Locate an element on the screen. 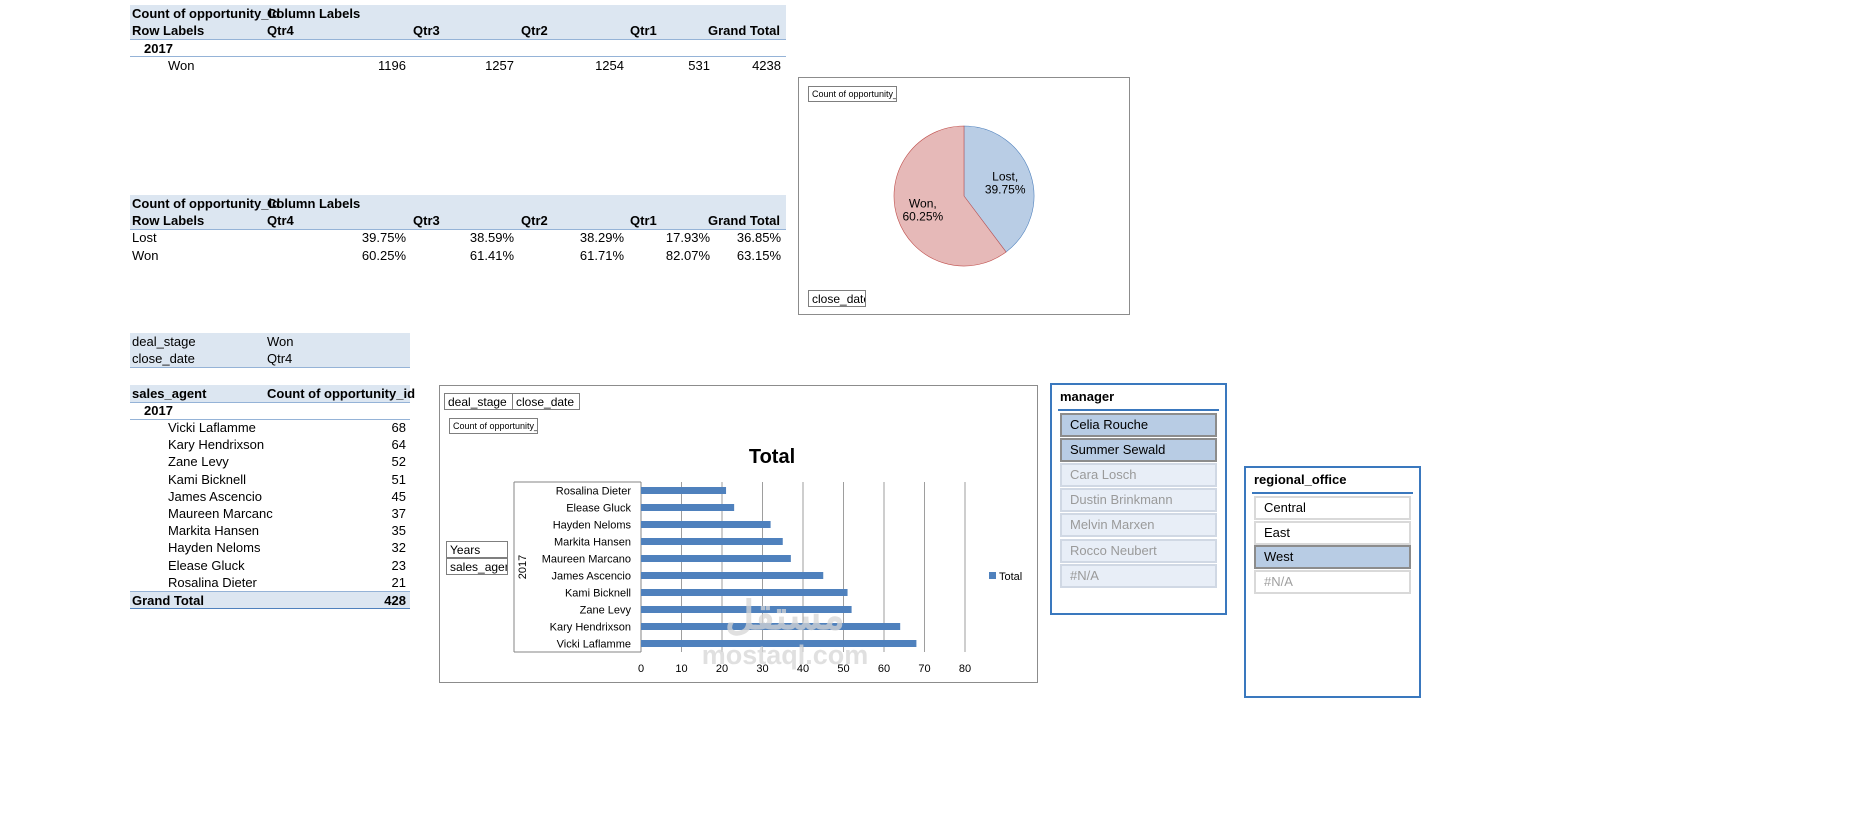 This screenshot has height=838, width=1876. slicer-title: regional_office is located at coordinates (1300, 479).